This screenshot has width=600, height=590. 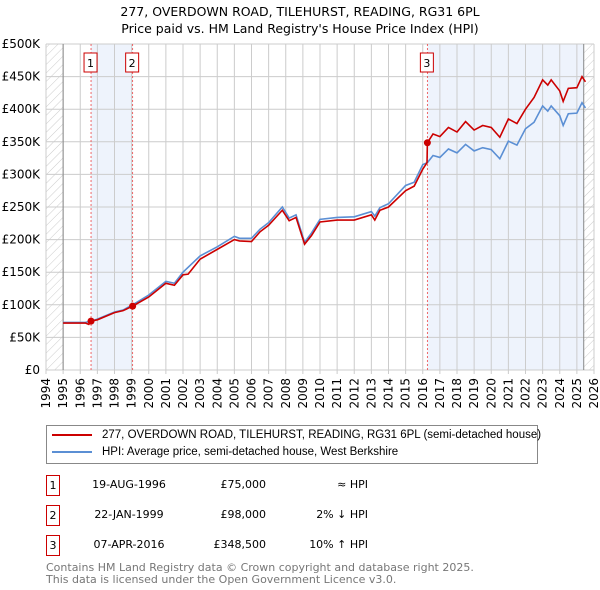 I want to click on transaction-row: 3 07-APR-2016 £348,500 10% ↑ HPI, so click(x=246, y=545).